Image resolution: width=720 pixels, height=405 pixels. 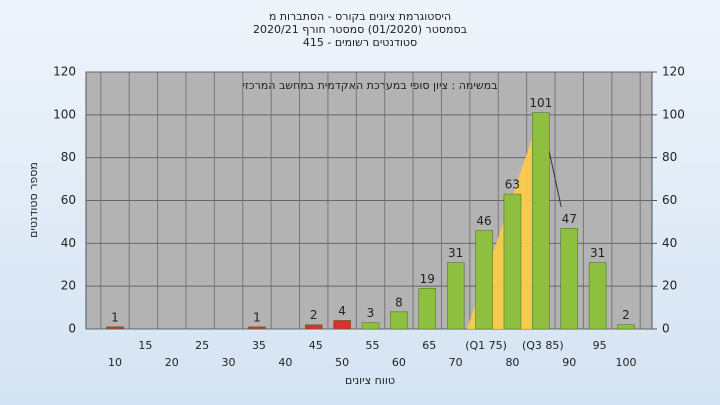 I want to click on x-tick-label: 10, so click(x=115, y=362).